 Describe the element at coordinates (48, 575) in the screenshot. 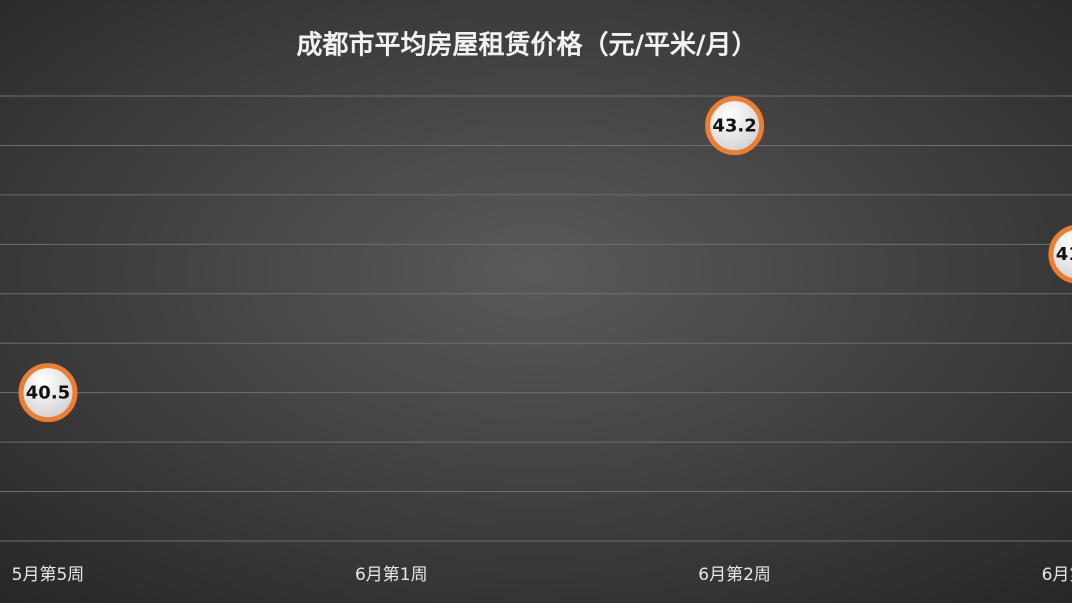

I see `x-tick-label: 5月第5周` at that location.